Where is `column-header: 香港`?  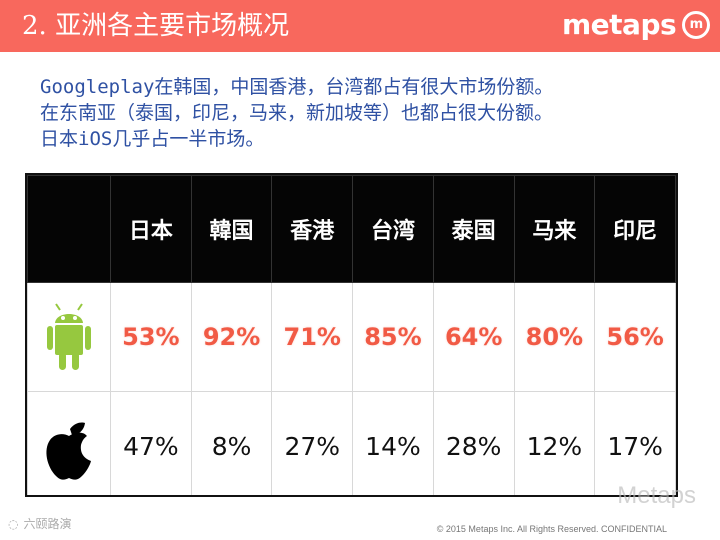 column-header: 香港 is located at coordinates (312, 229).